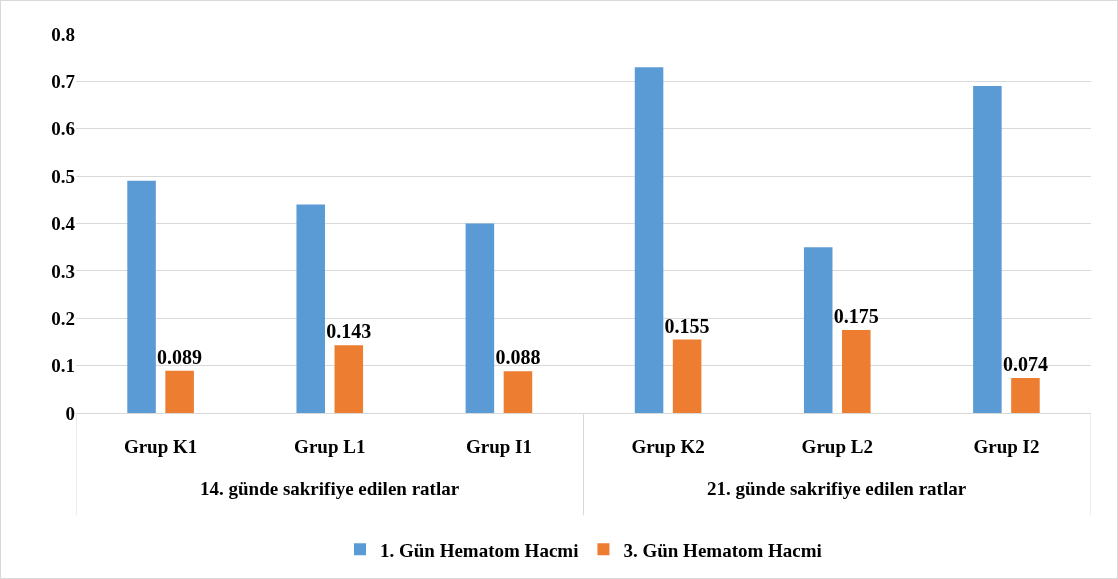 The height and width of the screenshot is (579, 1118). Describe the element at coordinates (837, 446) in the screenshot. I see `x-tick-label: Grup L2` at that location.